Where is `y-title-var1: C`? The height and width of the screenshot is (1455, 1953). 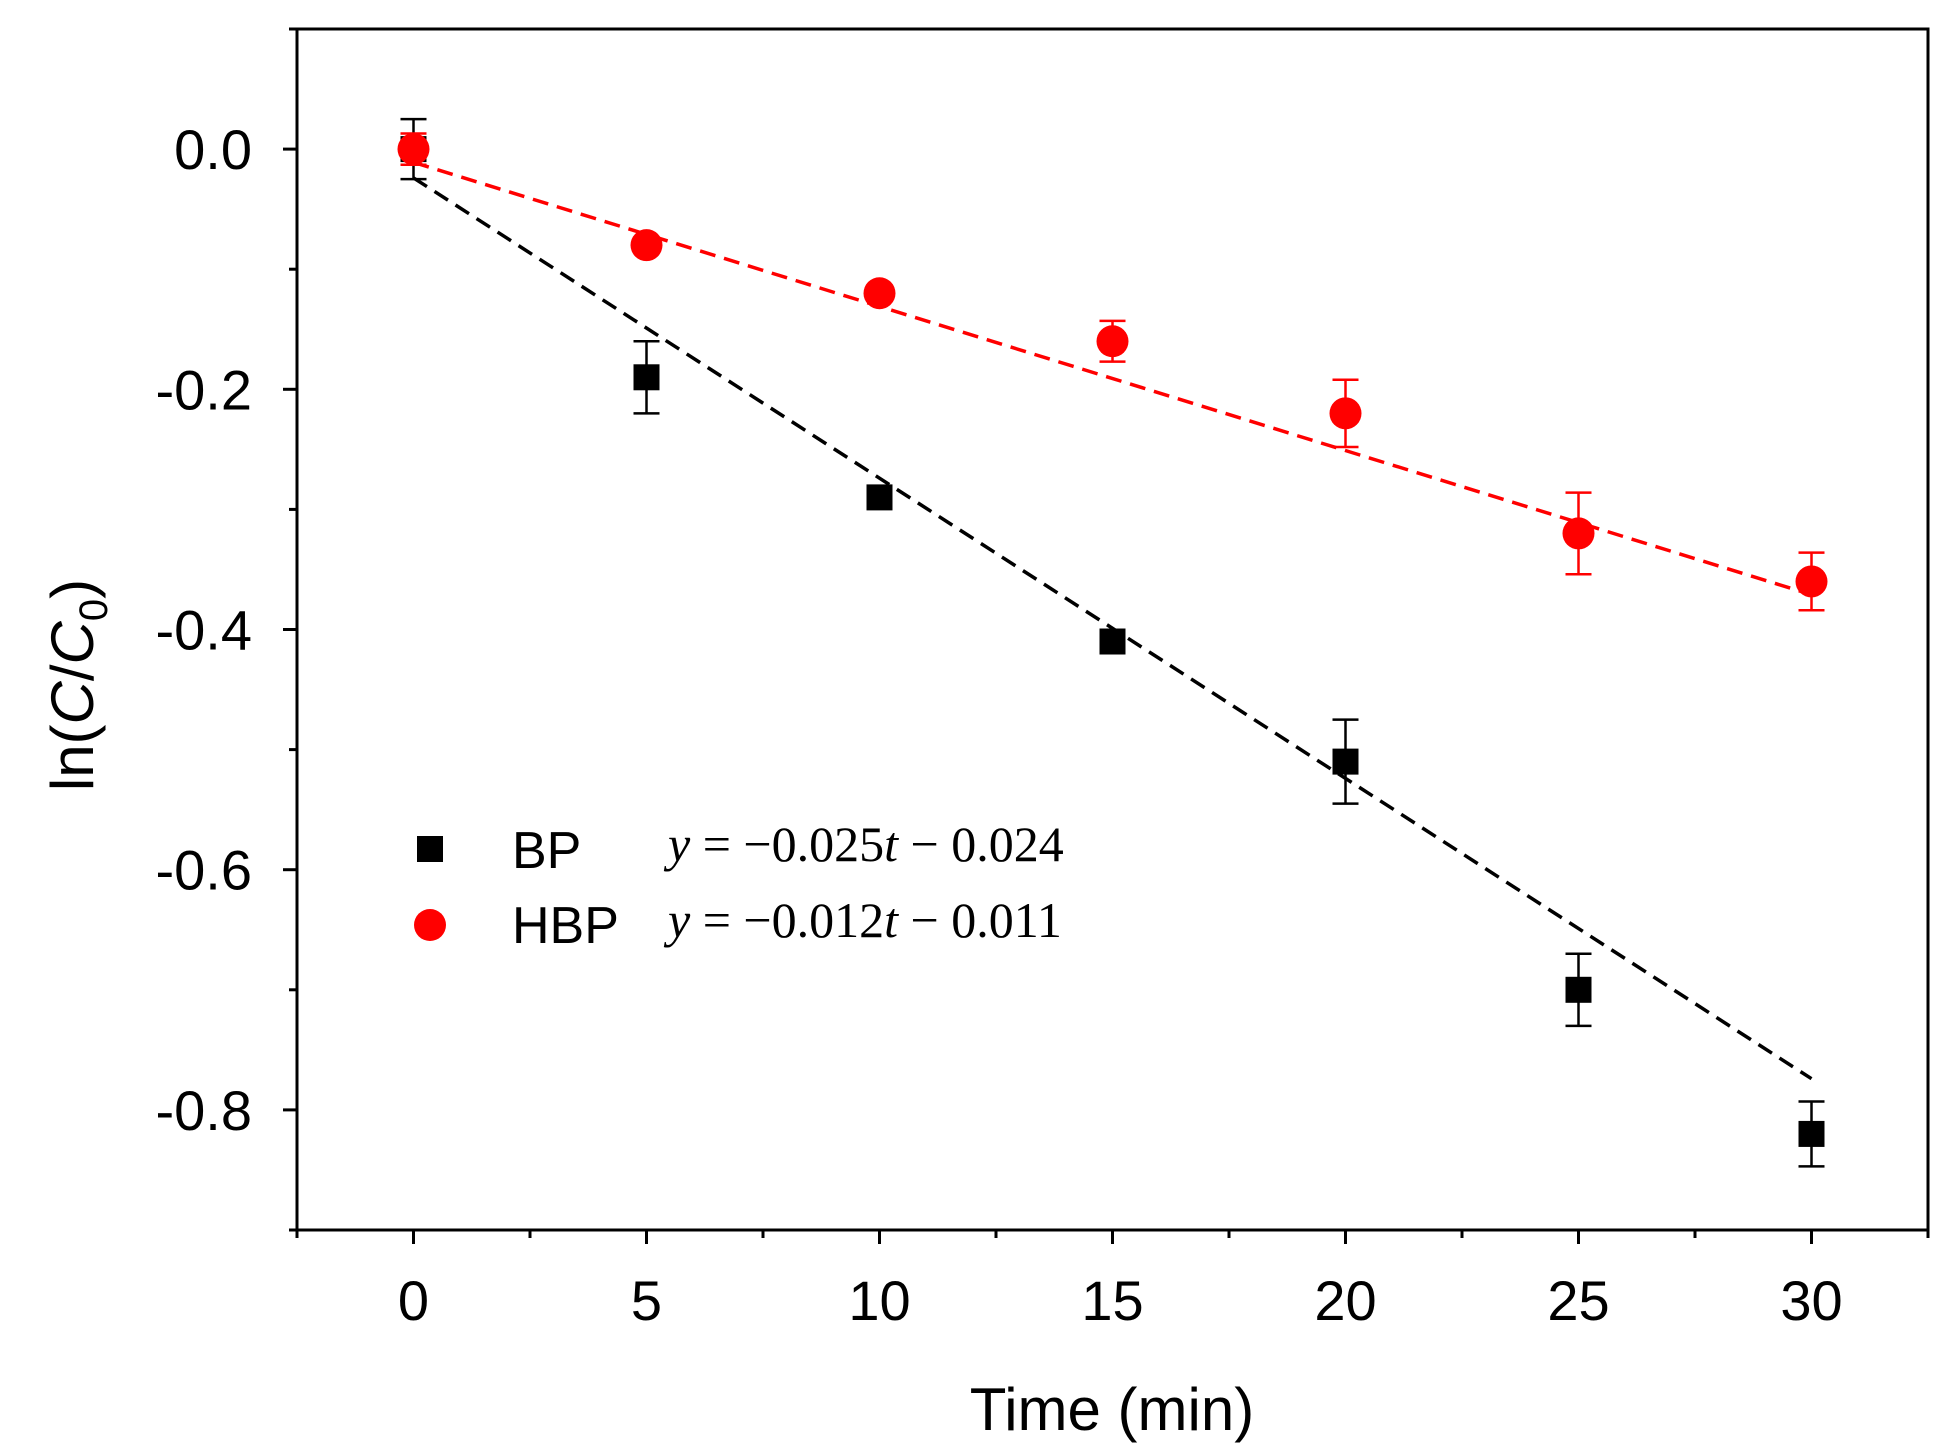
y-title-var1: C is located at coordinates (72, 702).